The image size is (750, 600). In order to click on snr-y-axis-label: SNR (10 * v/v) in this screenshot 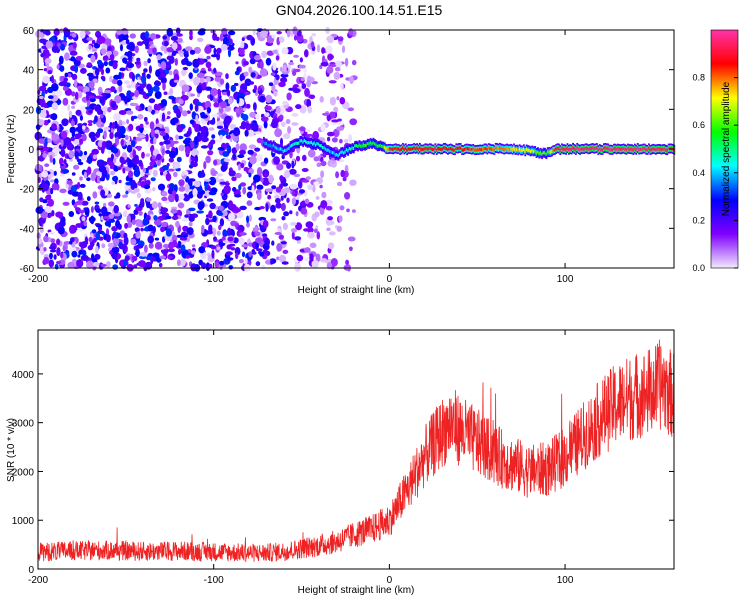, I will do `click(11, 450)`.